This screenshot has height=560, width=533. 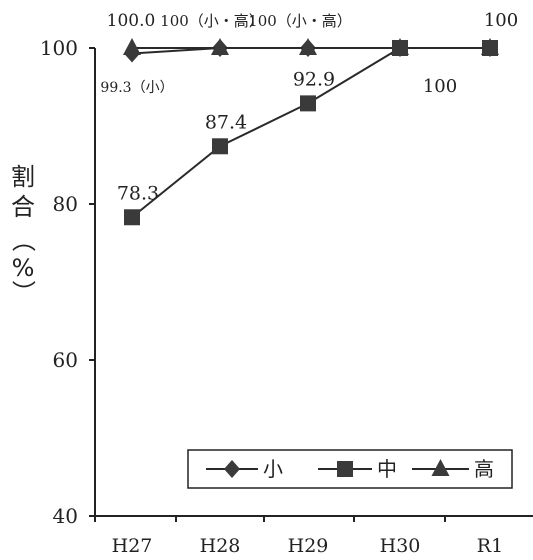 What do you see at coordinates (59, 282) in the screenshot?
I see `y-ticks: 40 60 80 100` at bounding box center [59, 282].